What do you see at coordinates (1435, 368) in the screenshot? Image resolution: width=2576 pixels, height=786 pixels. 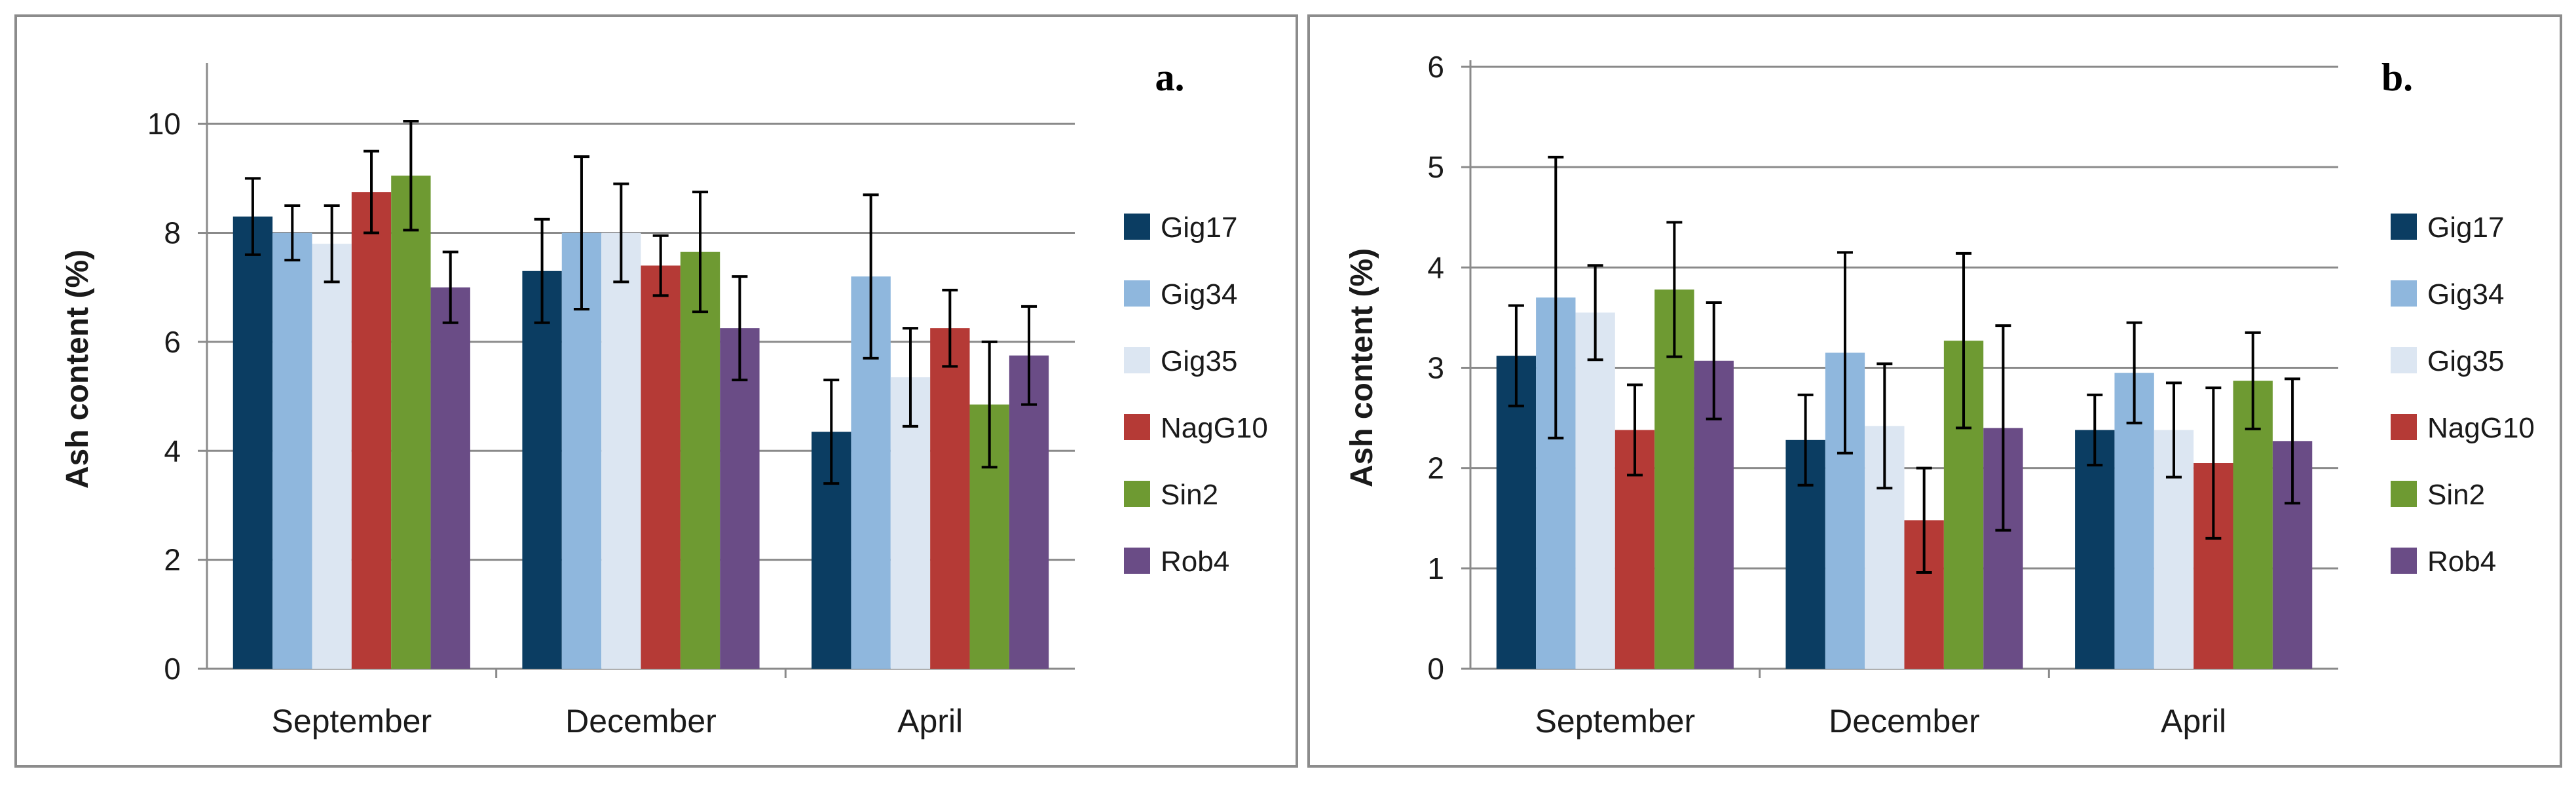 I see `y-tick-label: 3` at bounding box center [1435, 368].